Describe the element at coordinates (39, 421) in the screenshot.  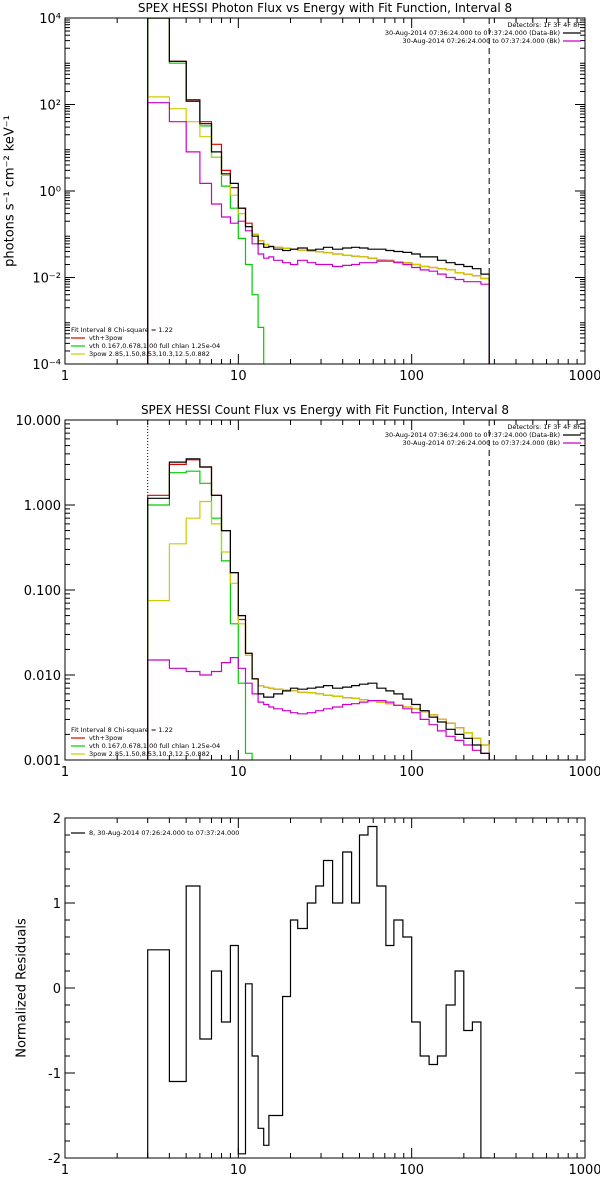
I see `y-tick-label: 10.000` at that location.